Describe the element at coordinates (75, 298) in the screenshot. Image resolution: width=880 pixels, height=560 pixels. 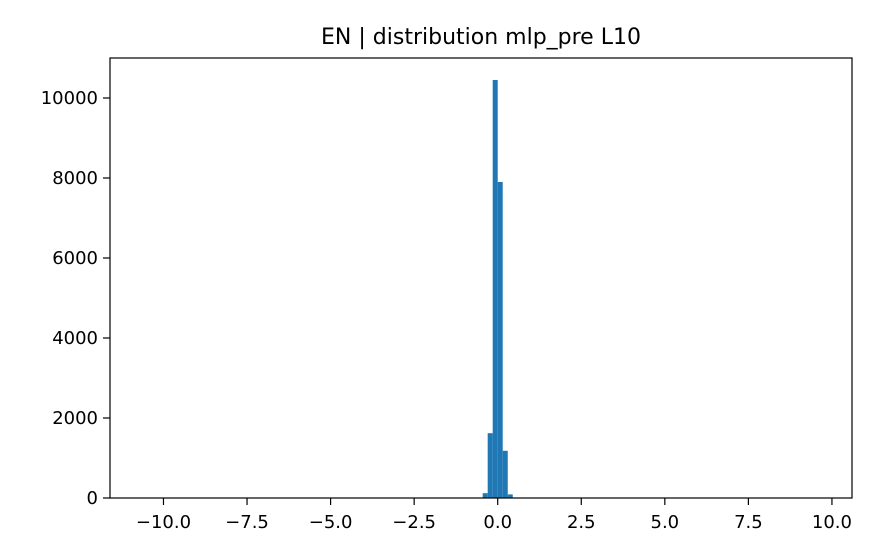
I see `y-axis: 0 2000 4000 6000 8000 10000` at that location.